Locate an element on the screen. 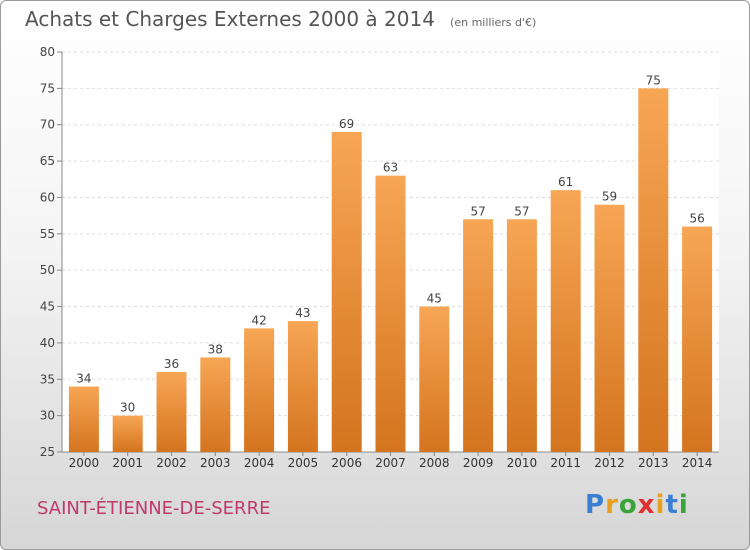  x-tick-label: 2007 is located at coordinates (390, 463).